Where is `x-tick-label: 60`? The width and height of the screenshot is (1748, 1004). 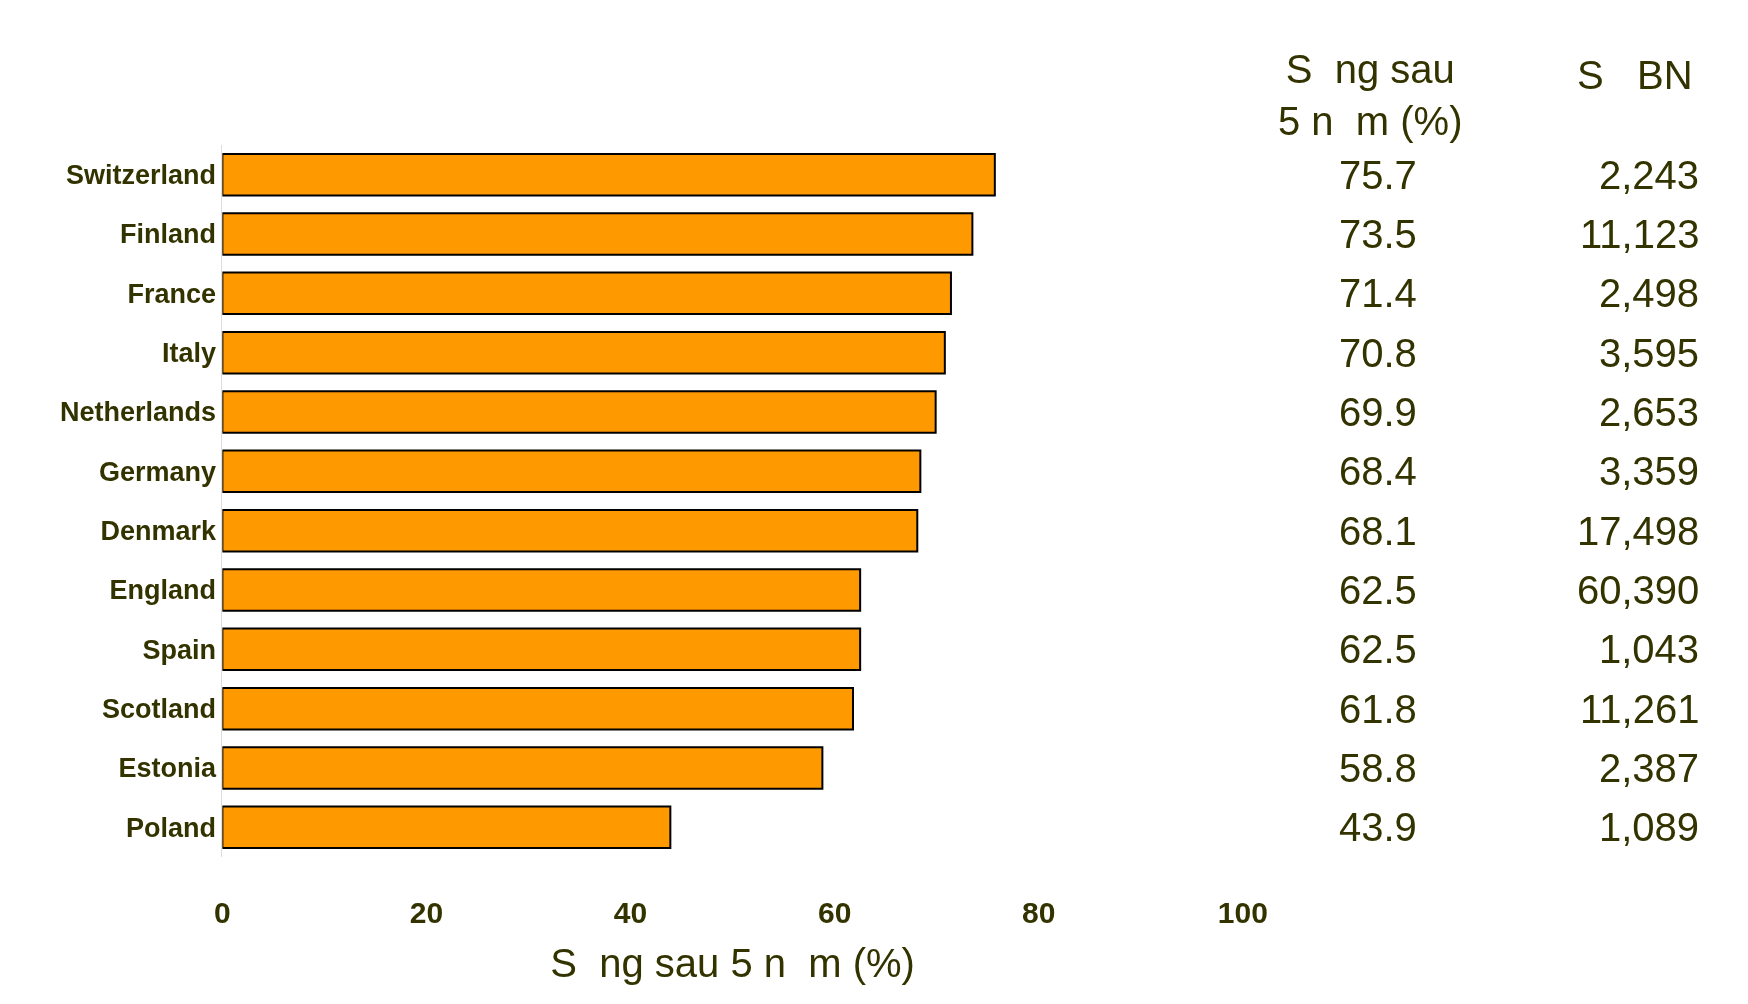
x-tick-label: 60 is located at coordinates (834, 912).